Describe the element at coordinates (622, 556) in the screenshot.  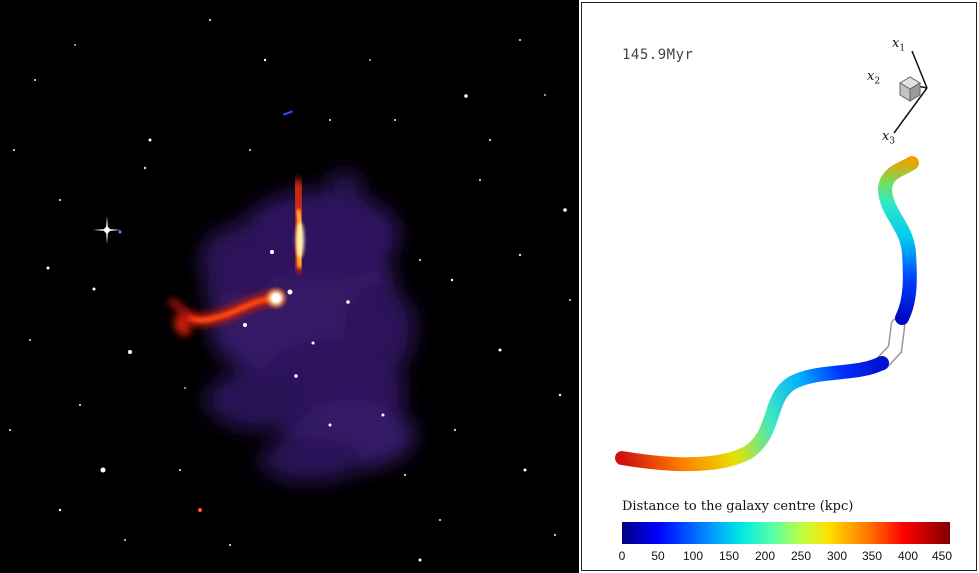
I see `colorbar-tick: 0` at that location.